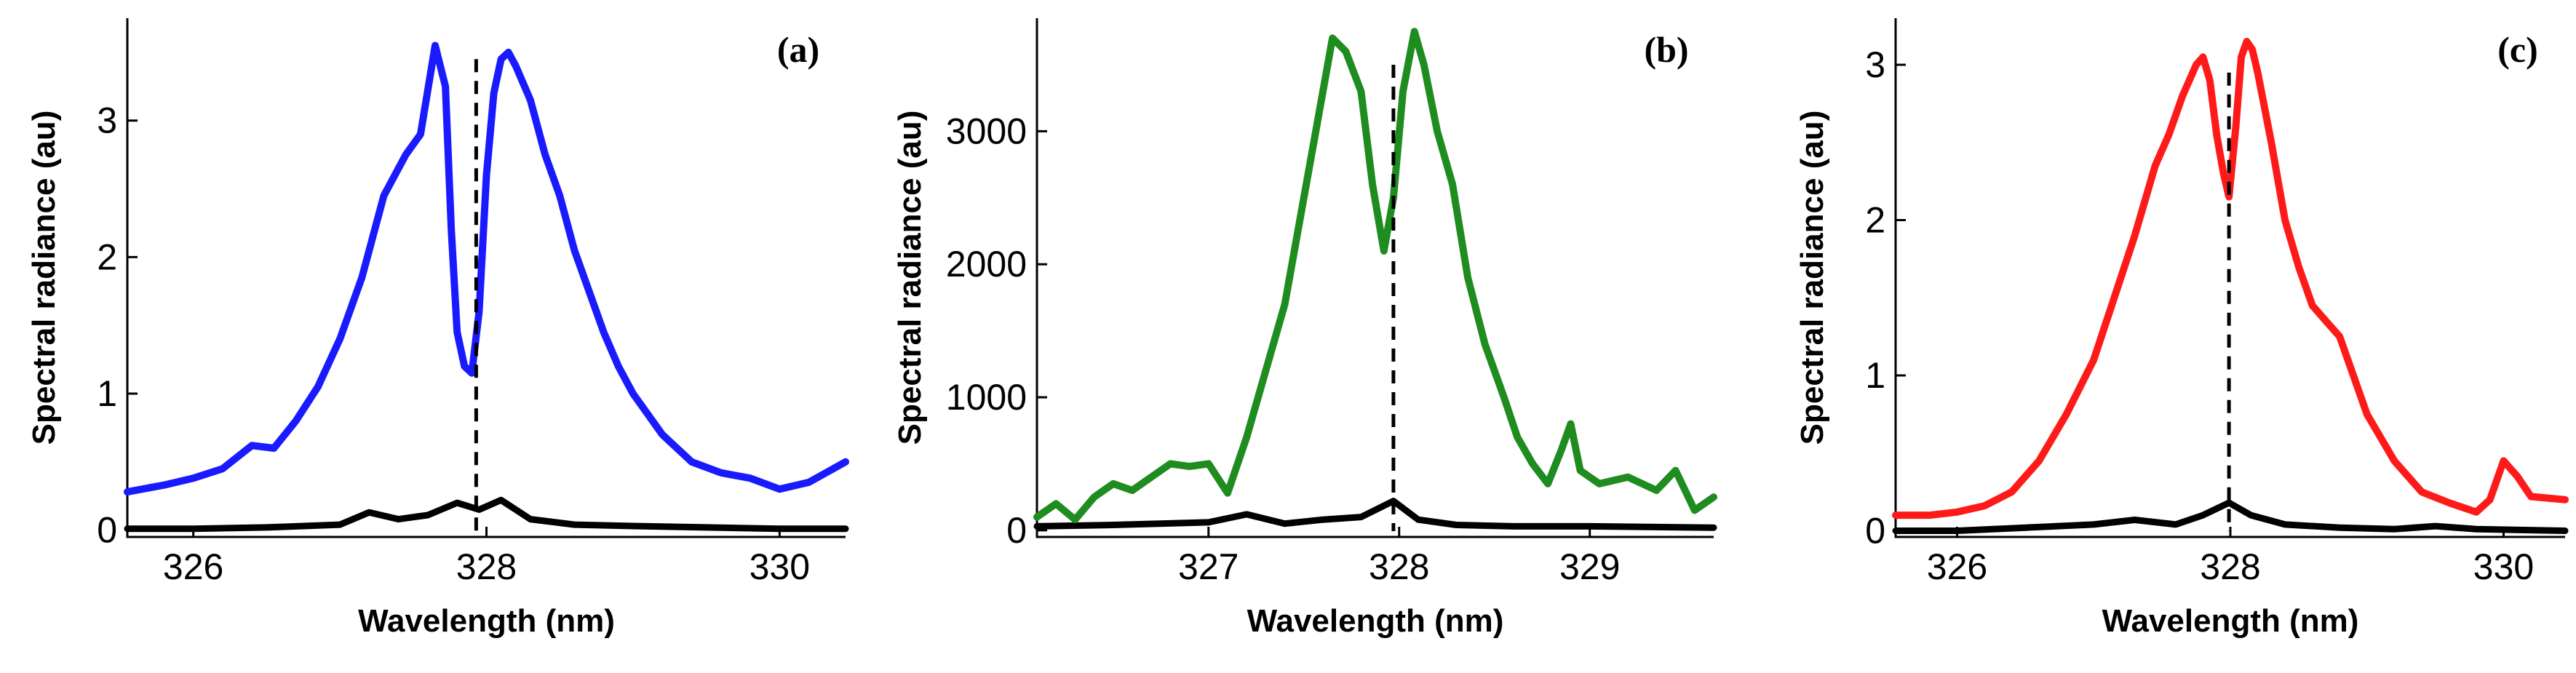 The height and width of the screenshot is (673, 2576). Describe the element at coordinates (798, 49) in the screenshot. I see `panel-label: (a)` at that location.